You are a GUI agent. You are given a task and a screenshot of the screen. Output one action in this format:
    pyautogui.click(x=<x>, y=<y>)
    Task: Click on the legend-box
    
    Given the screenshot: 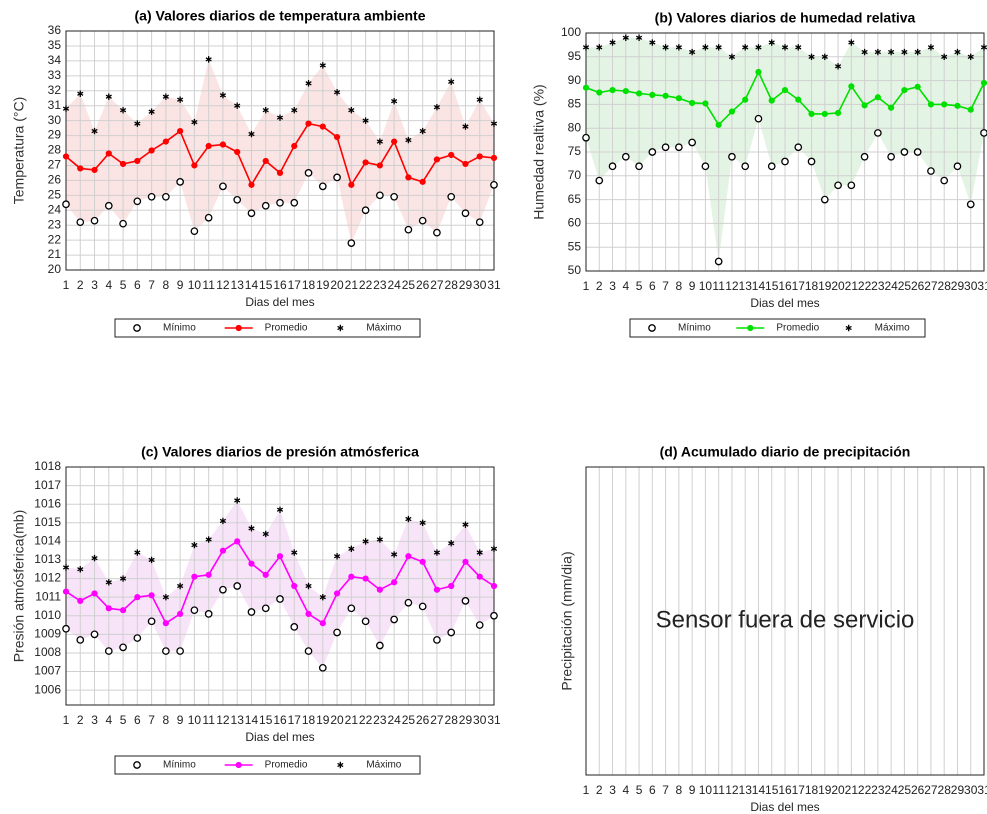 What is the action you would take?
    pyautogui.click(x=267, y=328)
    